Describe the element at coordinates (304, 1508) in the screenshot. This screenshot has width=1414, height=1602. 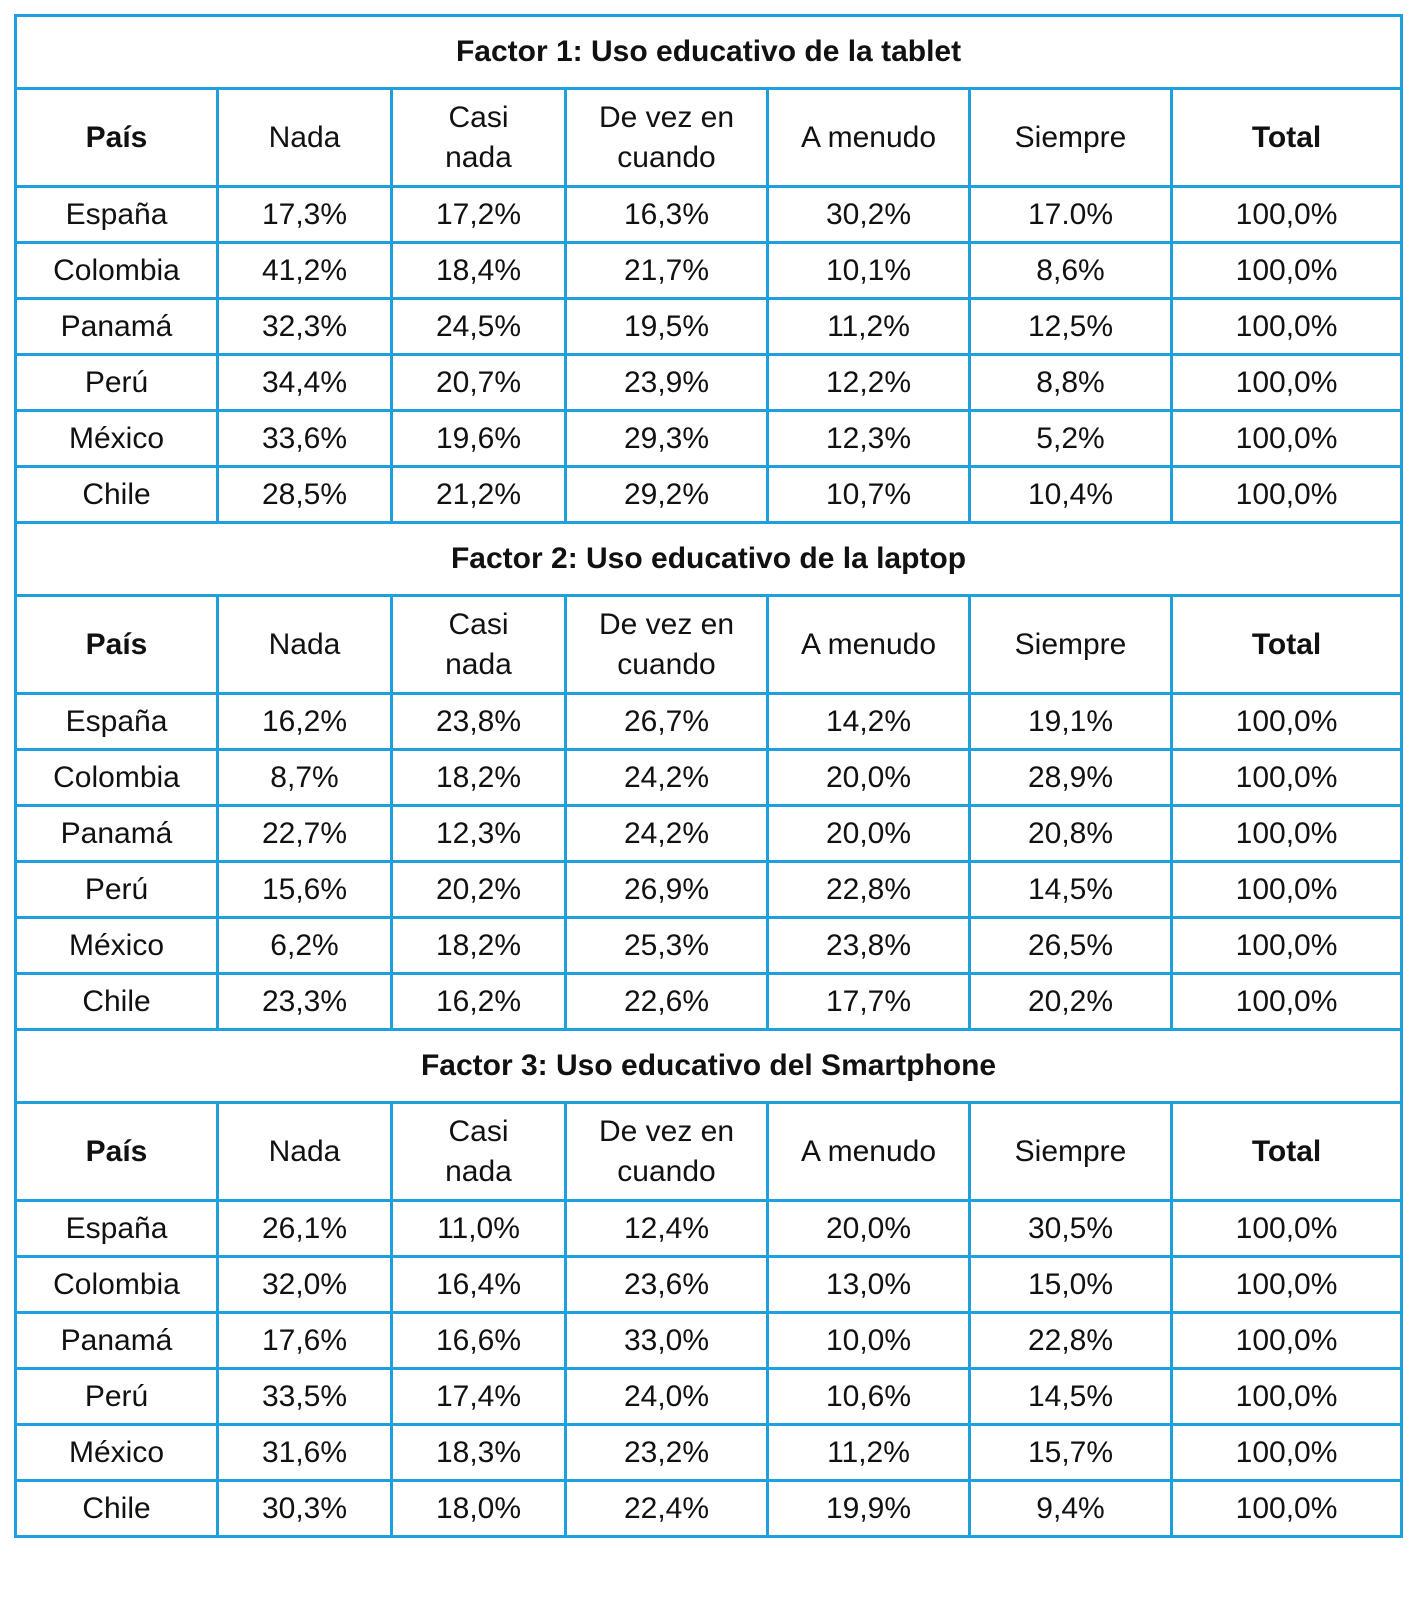
I see `cell-nada: 30,3%` at that location.